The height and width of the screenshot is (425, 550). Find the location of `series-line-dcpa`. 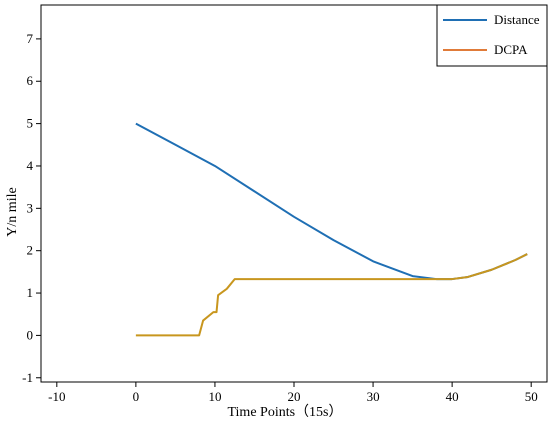

series-line-dcpa is located at coordinates (331, 295).